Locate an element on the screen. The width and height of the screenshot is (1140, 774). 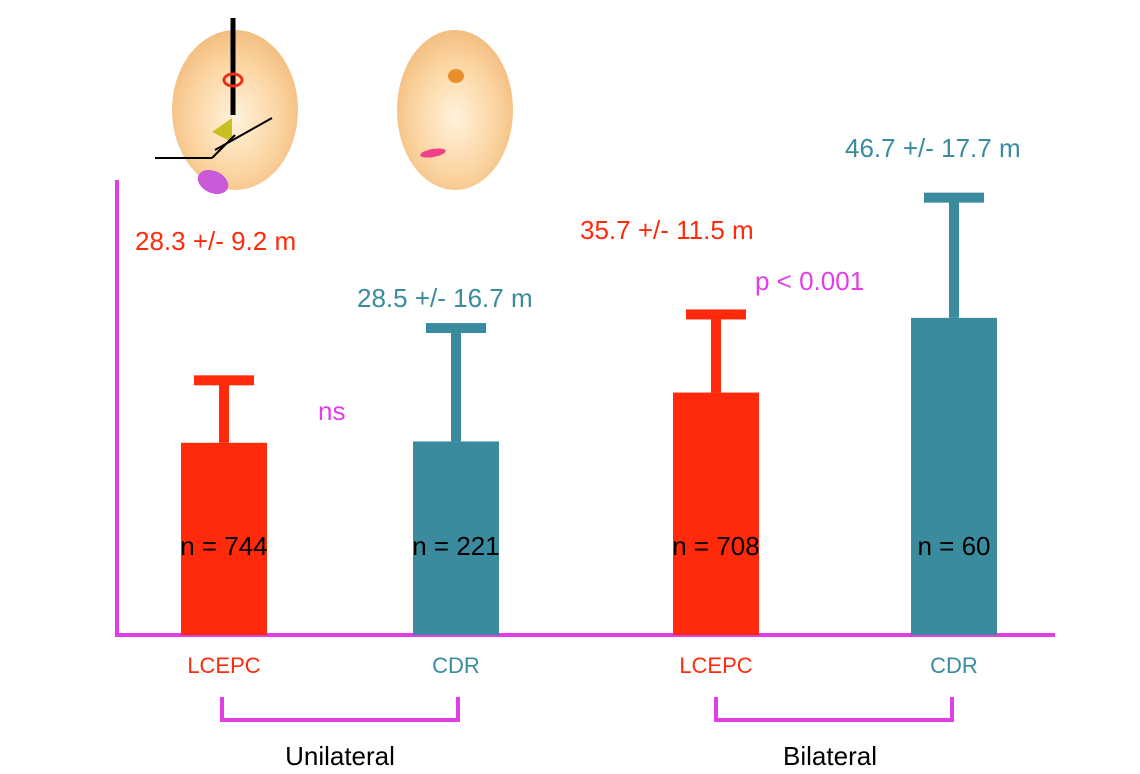
n-label: n = 744 is located at coordinates (223, 546).